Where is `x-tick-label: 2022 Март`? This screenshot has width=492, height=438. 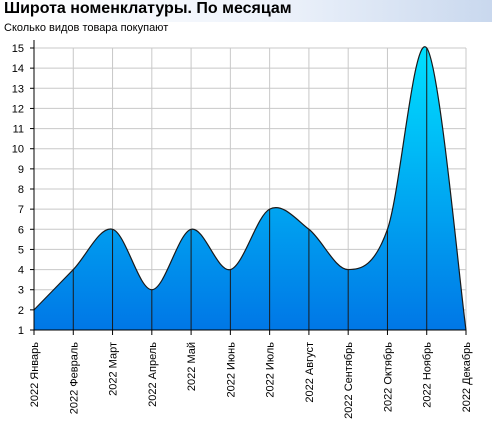 x-tick-label: 2022 Март is located at coordinates (114, 369).